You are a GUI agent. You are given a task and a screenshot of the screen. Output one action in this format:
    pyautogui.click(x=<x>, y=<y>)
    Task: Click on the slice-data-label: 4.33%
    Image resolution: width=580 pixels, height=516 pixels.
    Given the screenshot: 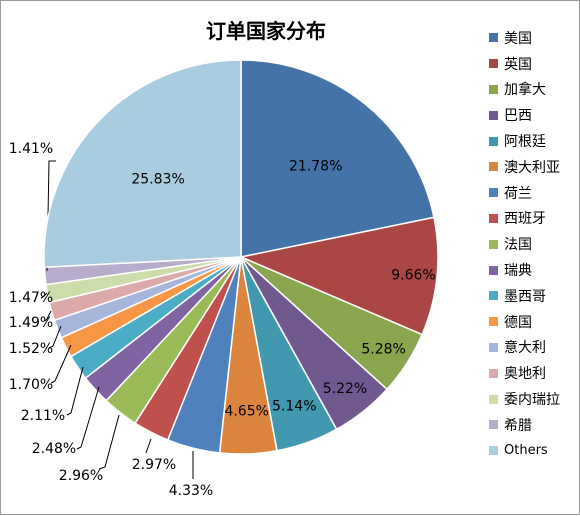 What is the action you would take?
    pyautogui.click(x=191, y=491)
    